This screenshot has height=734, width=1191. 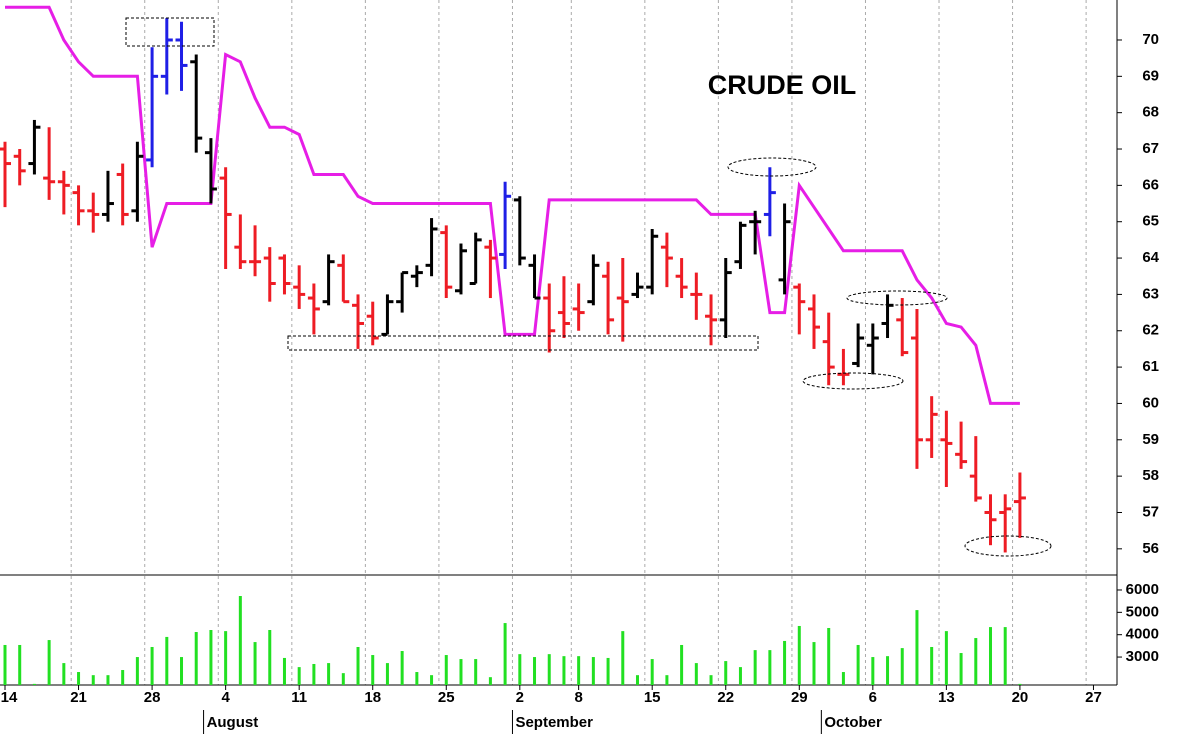 What do you see at coordinates (1150, 112) in the screenshot?
I see `y-tick-label: 68` at bounding box center [1150, 112].